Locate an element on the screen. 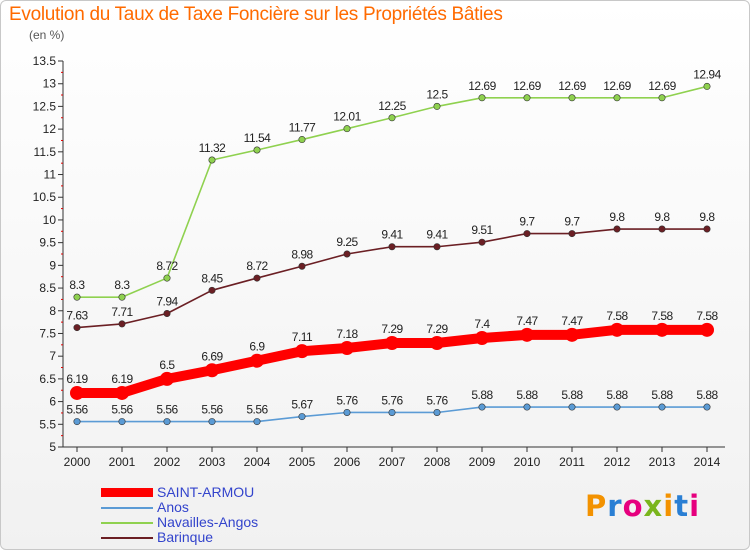 This screenshot has height=550, width=750. x-tick-label: 2007 is located at coordinates (392, 462).